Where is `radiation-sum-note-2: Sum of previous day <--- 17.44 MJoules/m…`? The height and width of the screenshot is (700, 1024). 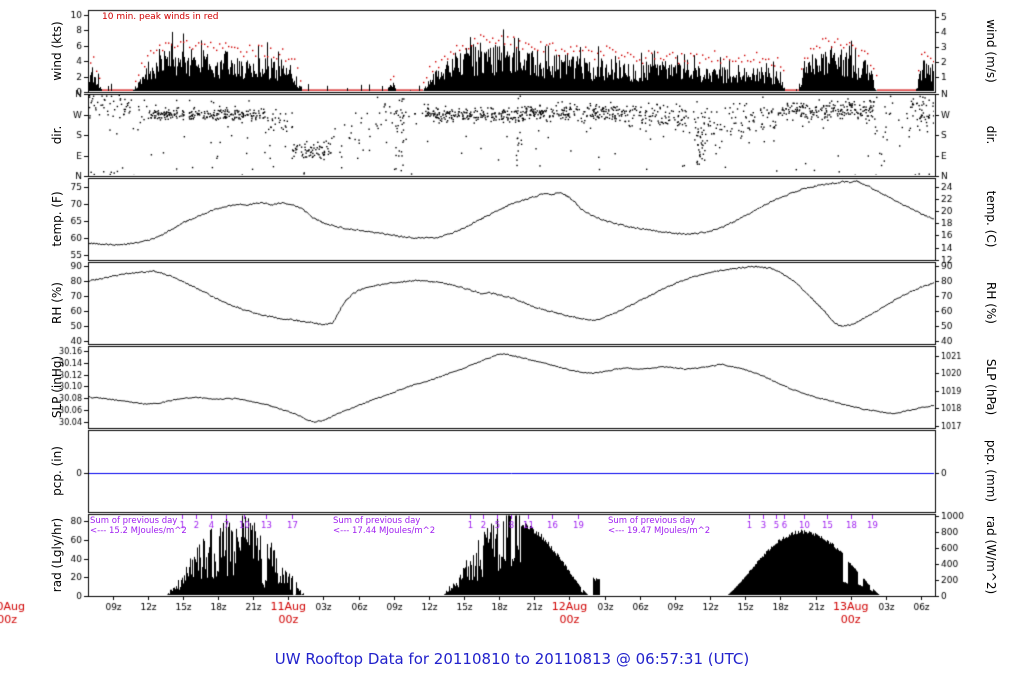 radiation-sum-note-2: Sum of previous day <--- 17.44 MJoules/m… is located at coordinates (384, 526).